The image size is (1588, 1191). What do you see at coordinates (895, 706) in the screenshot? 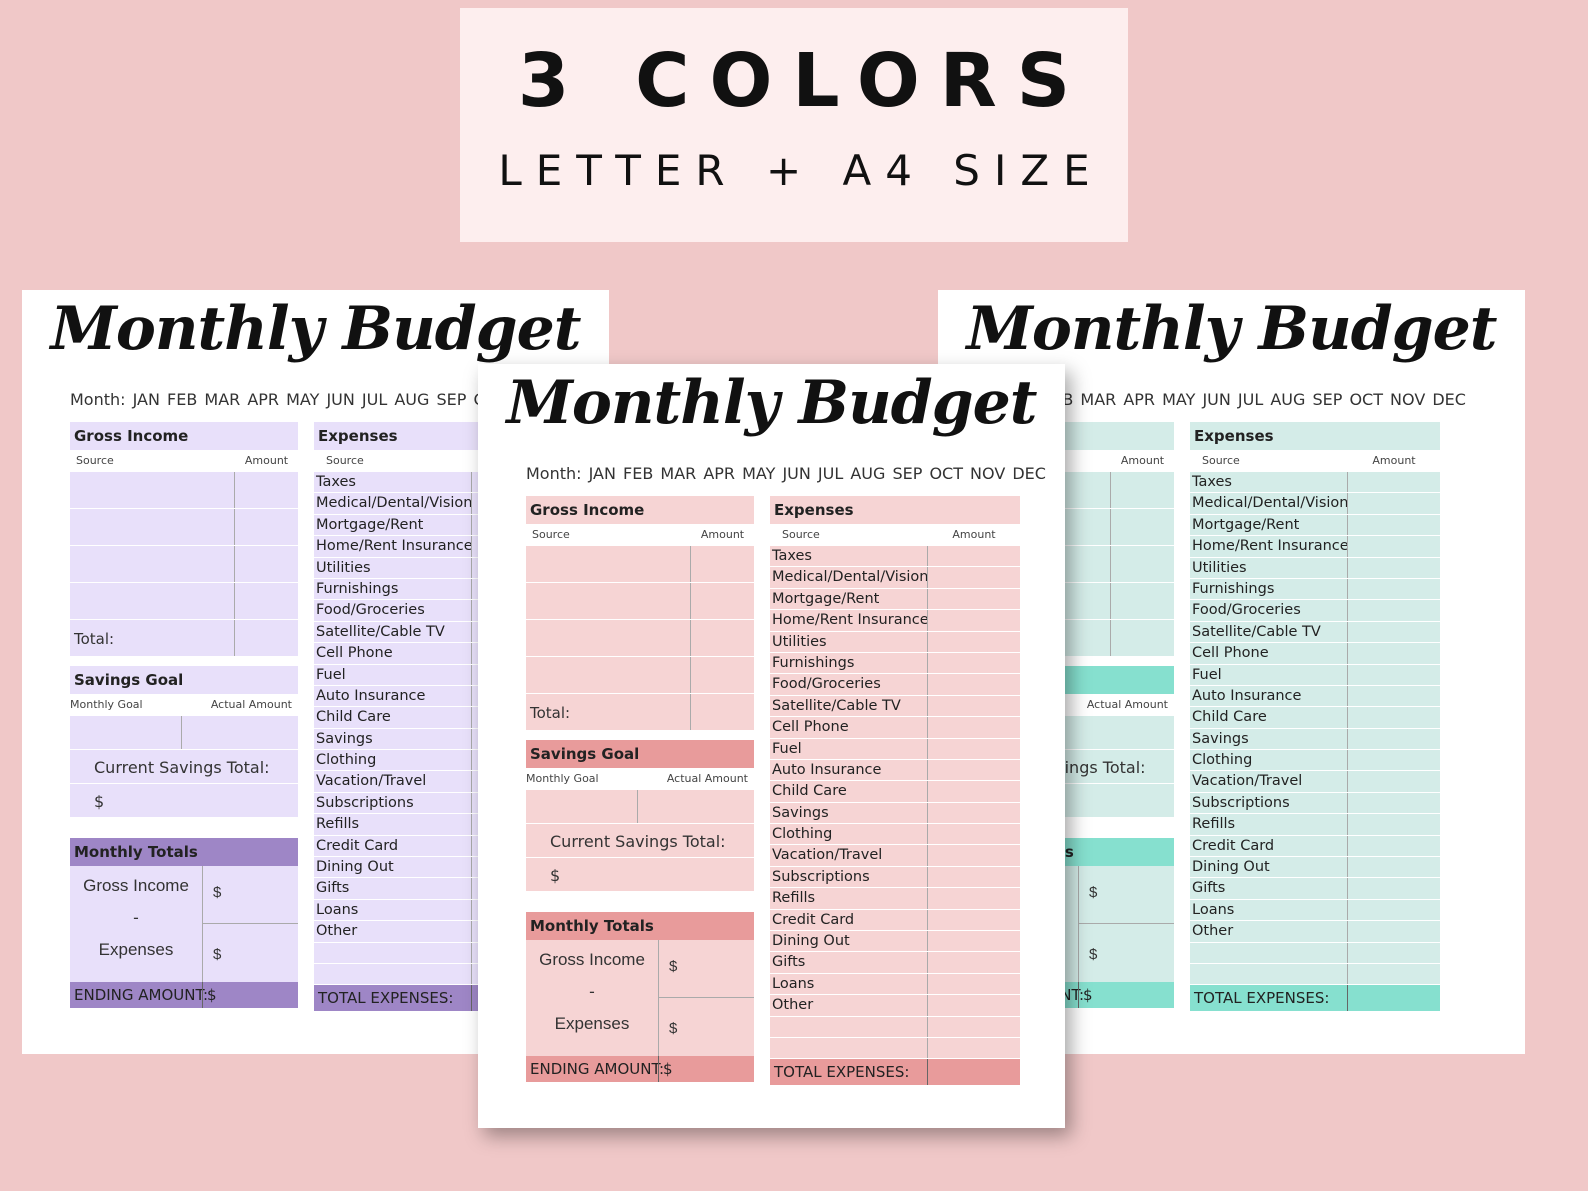
I see `expense-row: Satellite/Cable TV` at bounding box center [895, 706].